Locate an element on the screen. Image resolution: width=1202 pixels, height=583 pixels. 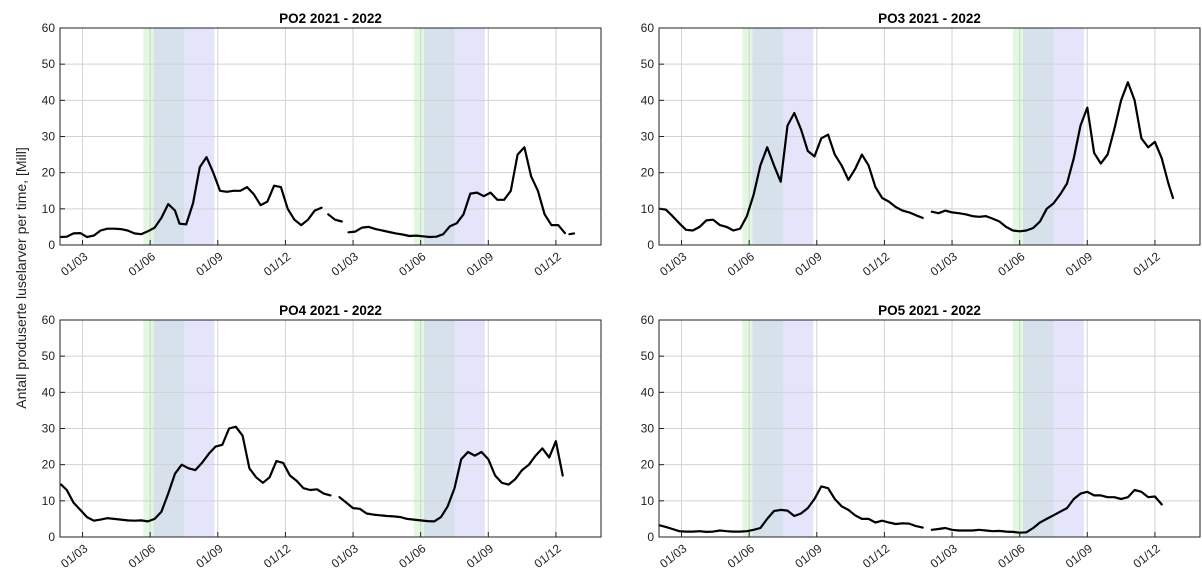
chart-title: PO3 2021 - 2022 is located at coordinates (929, 18).